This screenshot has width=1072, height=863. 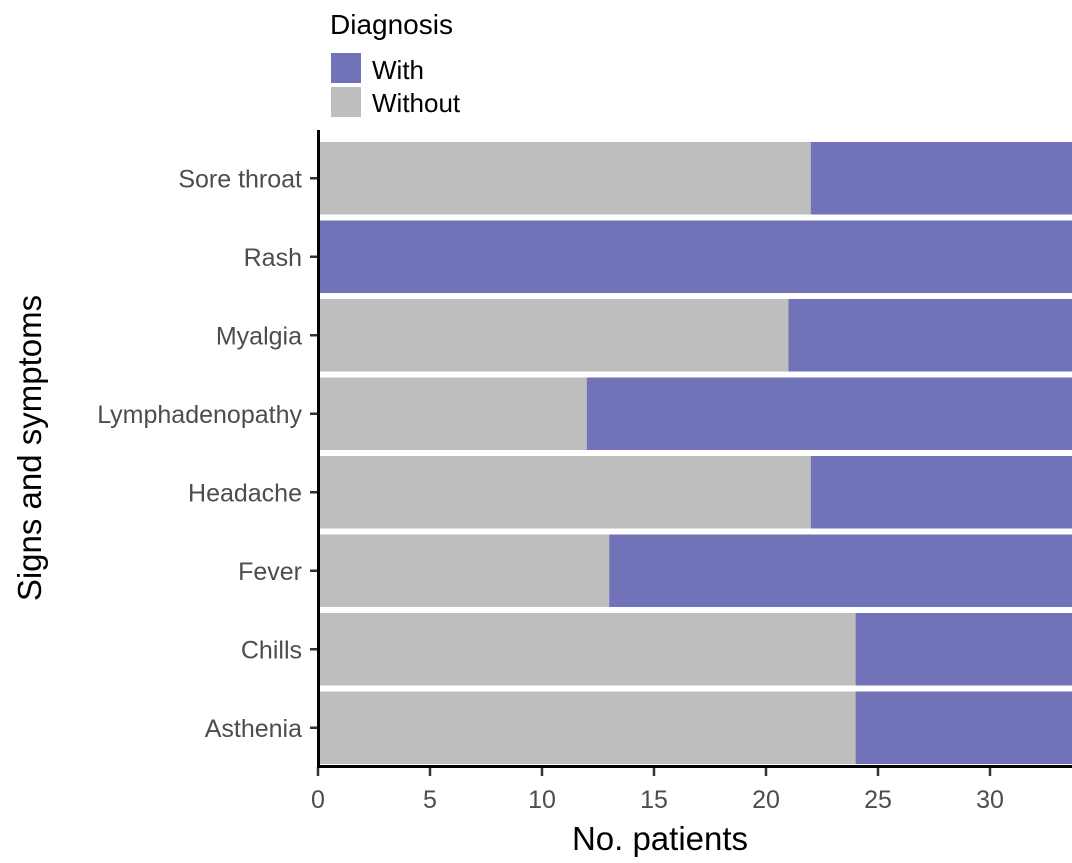 I want to click on x-tick-label-10: 10, so click(x=542, y=800).